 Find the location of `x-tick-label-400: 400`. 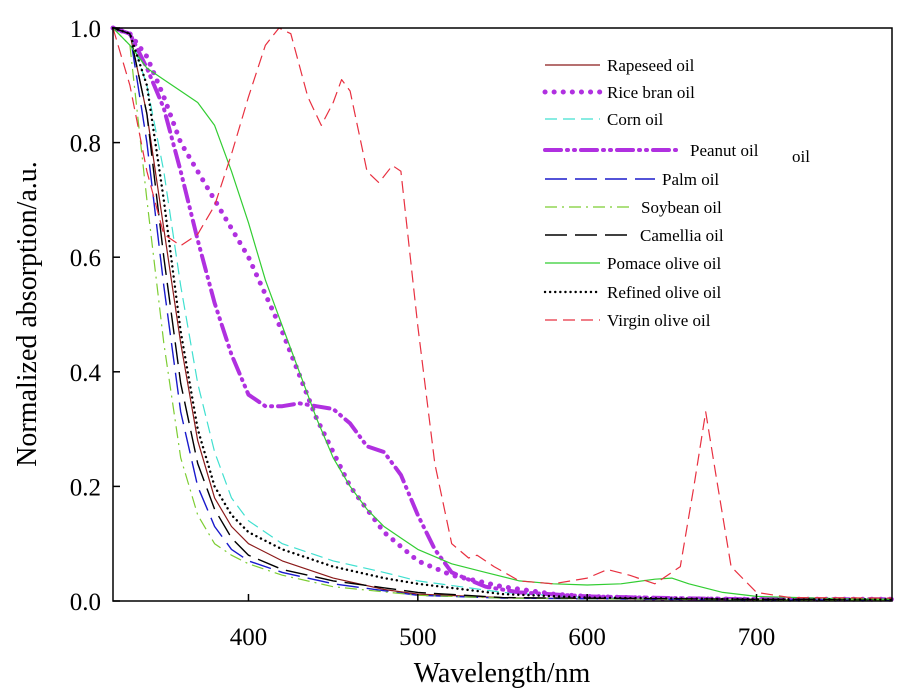

x-tick-label-400: 400 is located at coordinates (249, 637).